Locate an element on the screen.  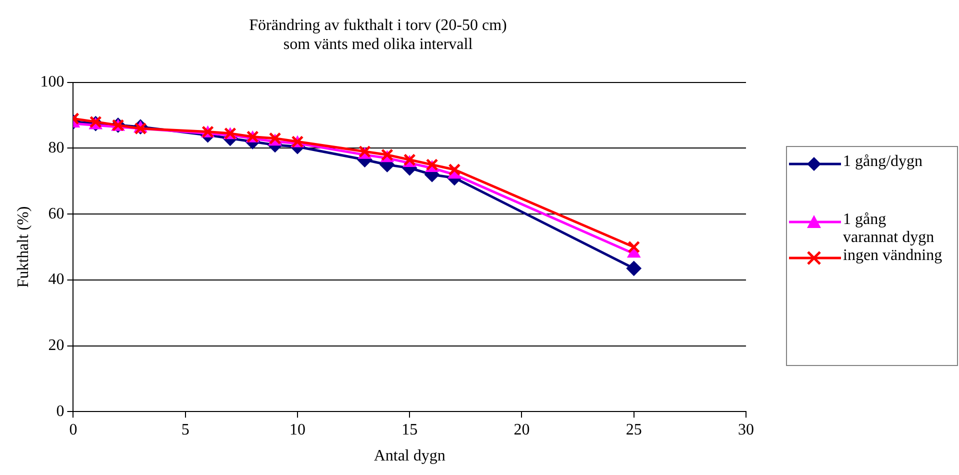
legend-label: 1 gång/dygn is located at coordinates (883, 162).